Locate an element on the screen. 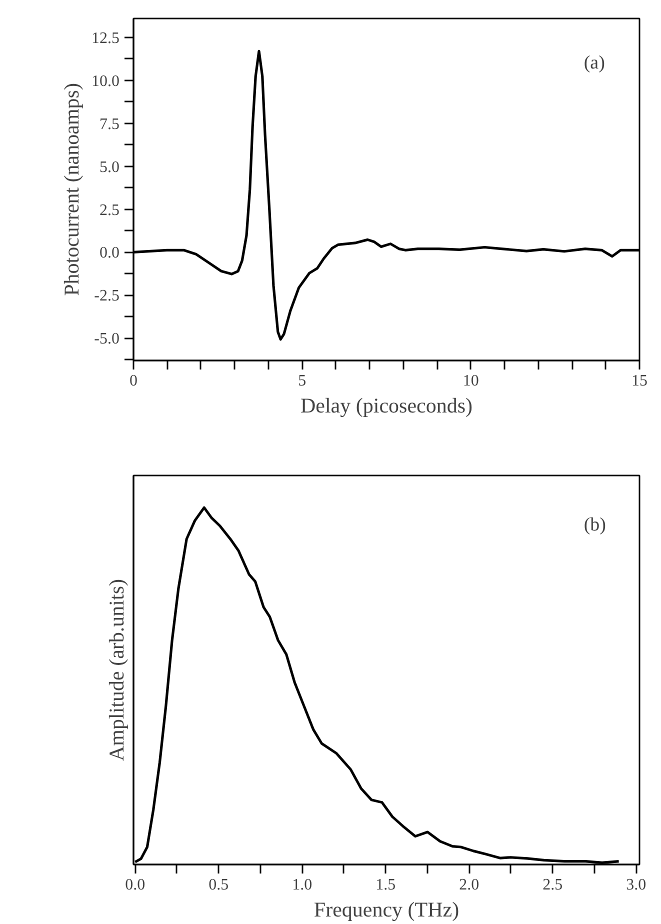 The width and height of the screenshot is (661, 924). x-tick-label: 2.0 is located at coordinates (469, 885).